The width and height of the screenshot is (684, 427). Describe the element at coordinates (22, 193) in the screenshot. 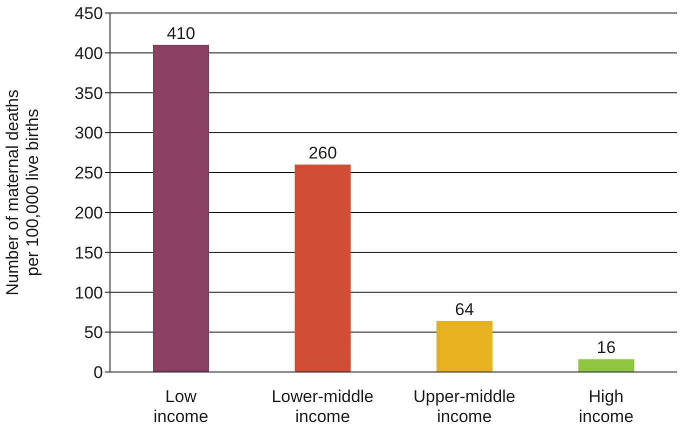

I see `y-axis-title: Number of maternal deaths per 100,000 live births` at that location.